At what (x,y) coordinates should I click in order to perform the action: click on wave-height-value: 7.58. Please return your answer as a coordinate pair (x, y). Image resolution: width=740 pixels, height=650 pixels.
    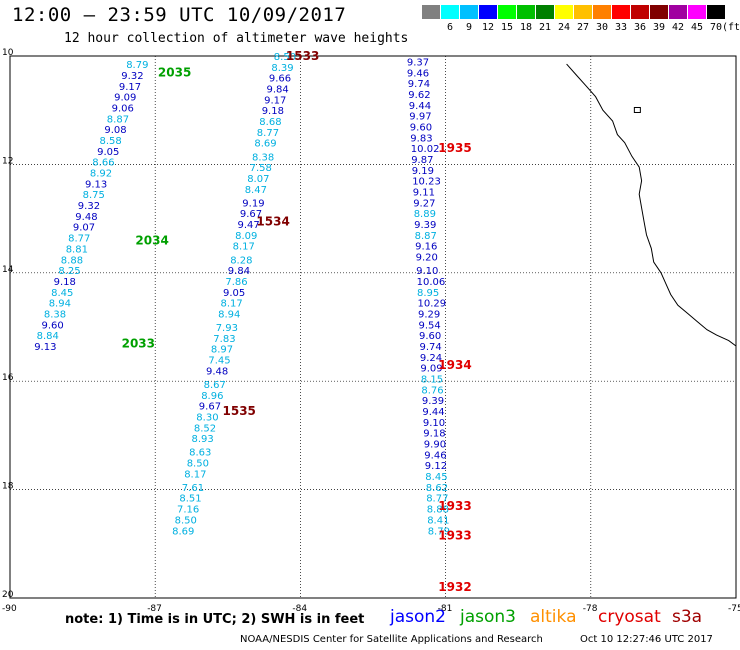
    Looking at the image, I should click on (261, 168).